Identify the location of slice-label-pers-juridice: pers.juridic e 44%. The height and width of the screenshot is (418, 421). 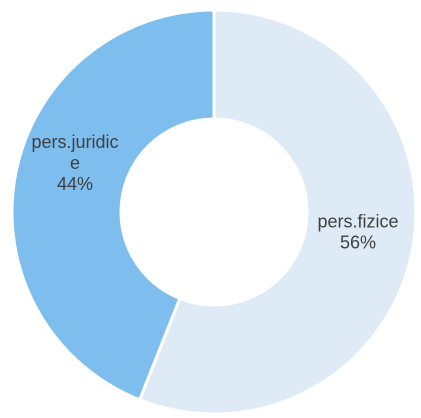
(74, 163).